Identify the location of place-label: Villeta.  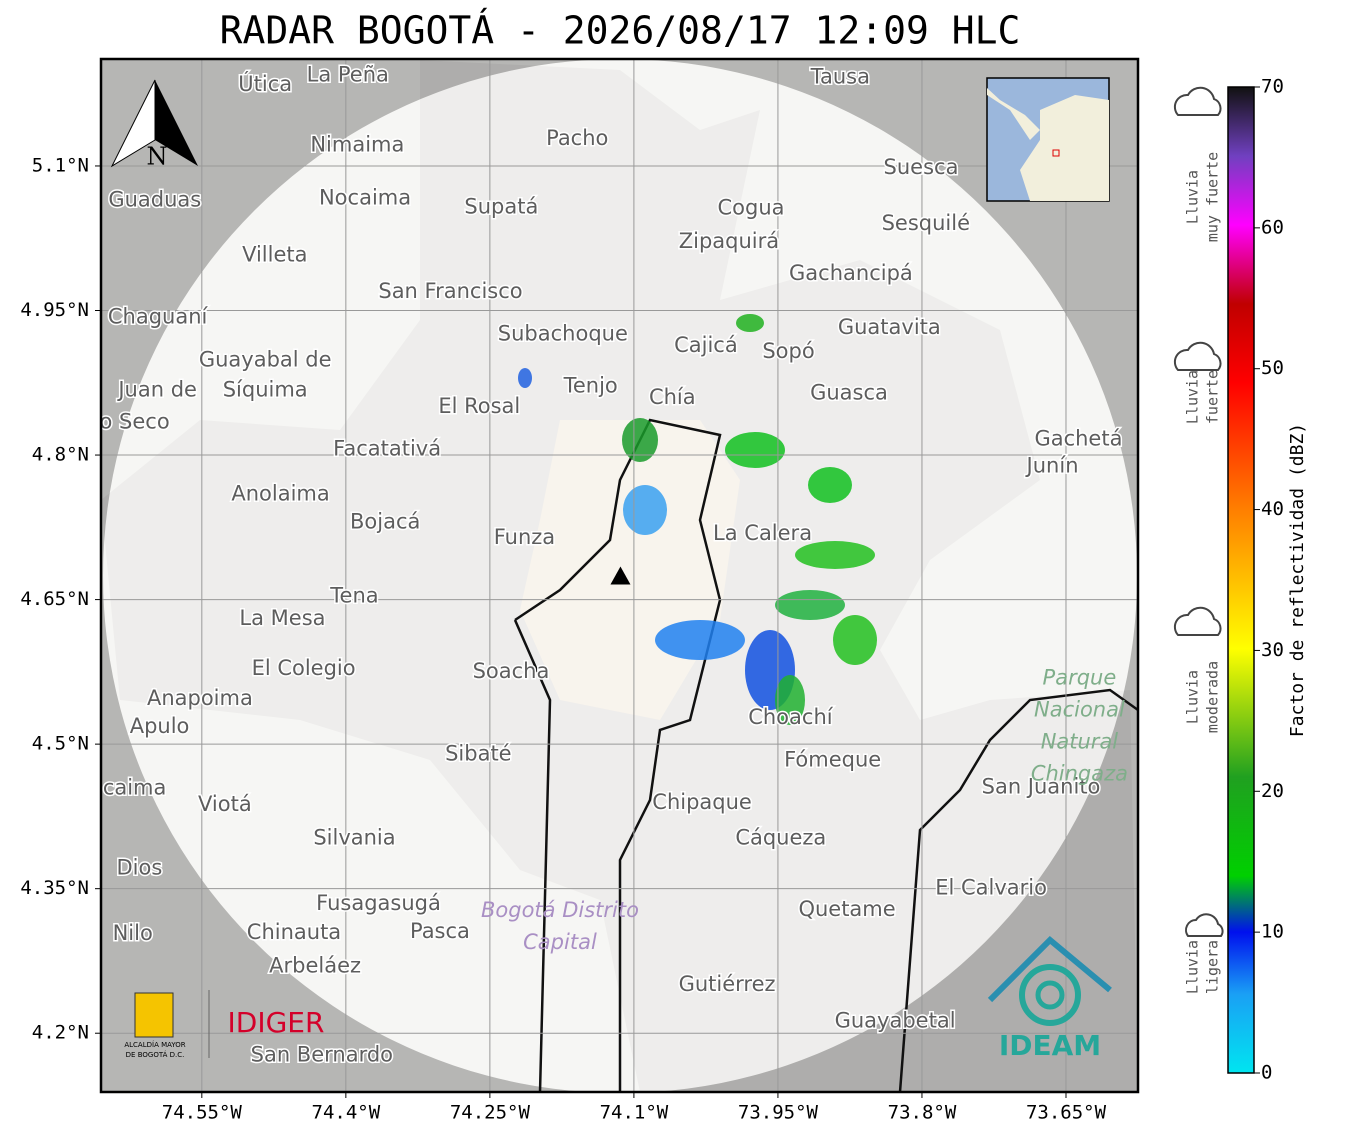
(274, 255).